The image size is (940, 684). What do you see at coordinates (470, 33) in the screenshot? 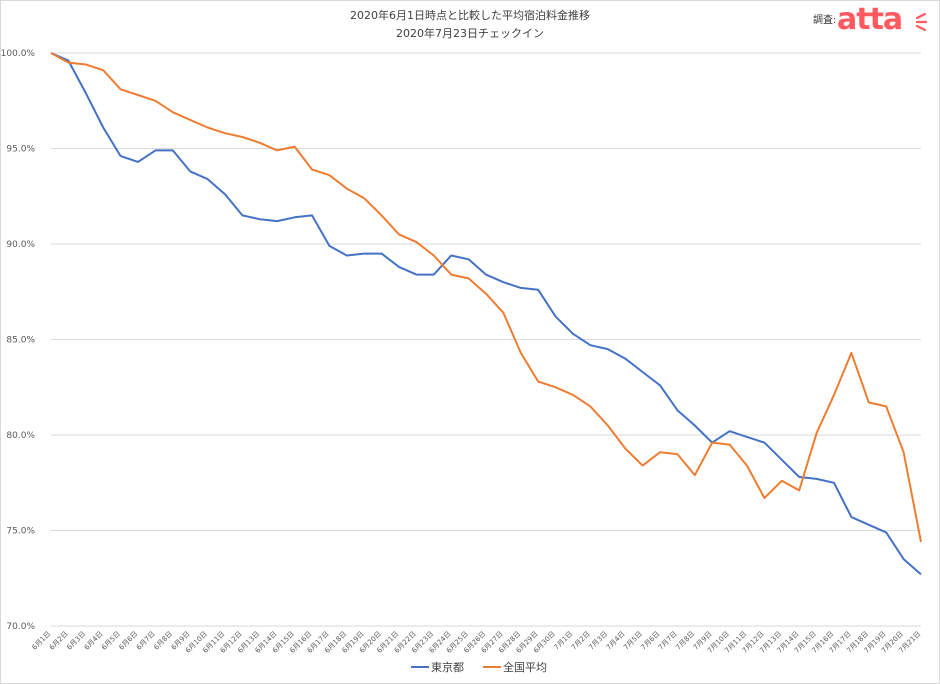
I see `chart-subtitle: 2020年7月23日チェックイン` at bounding box center [470, 33].